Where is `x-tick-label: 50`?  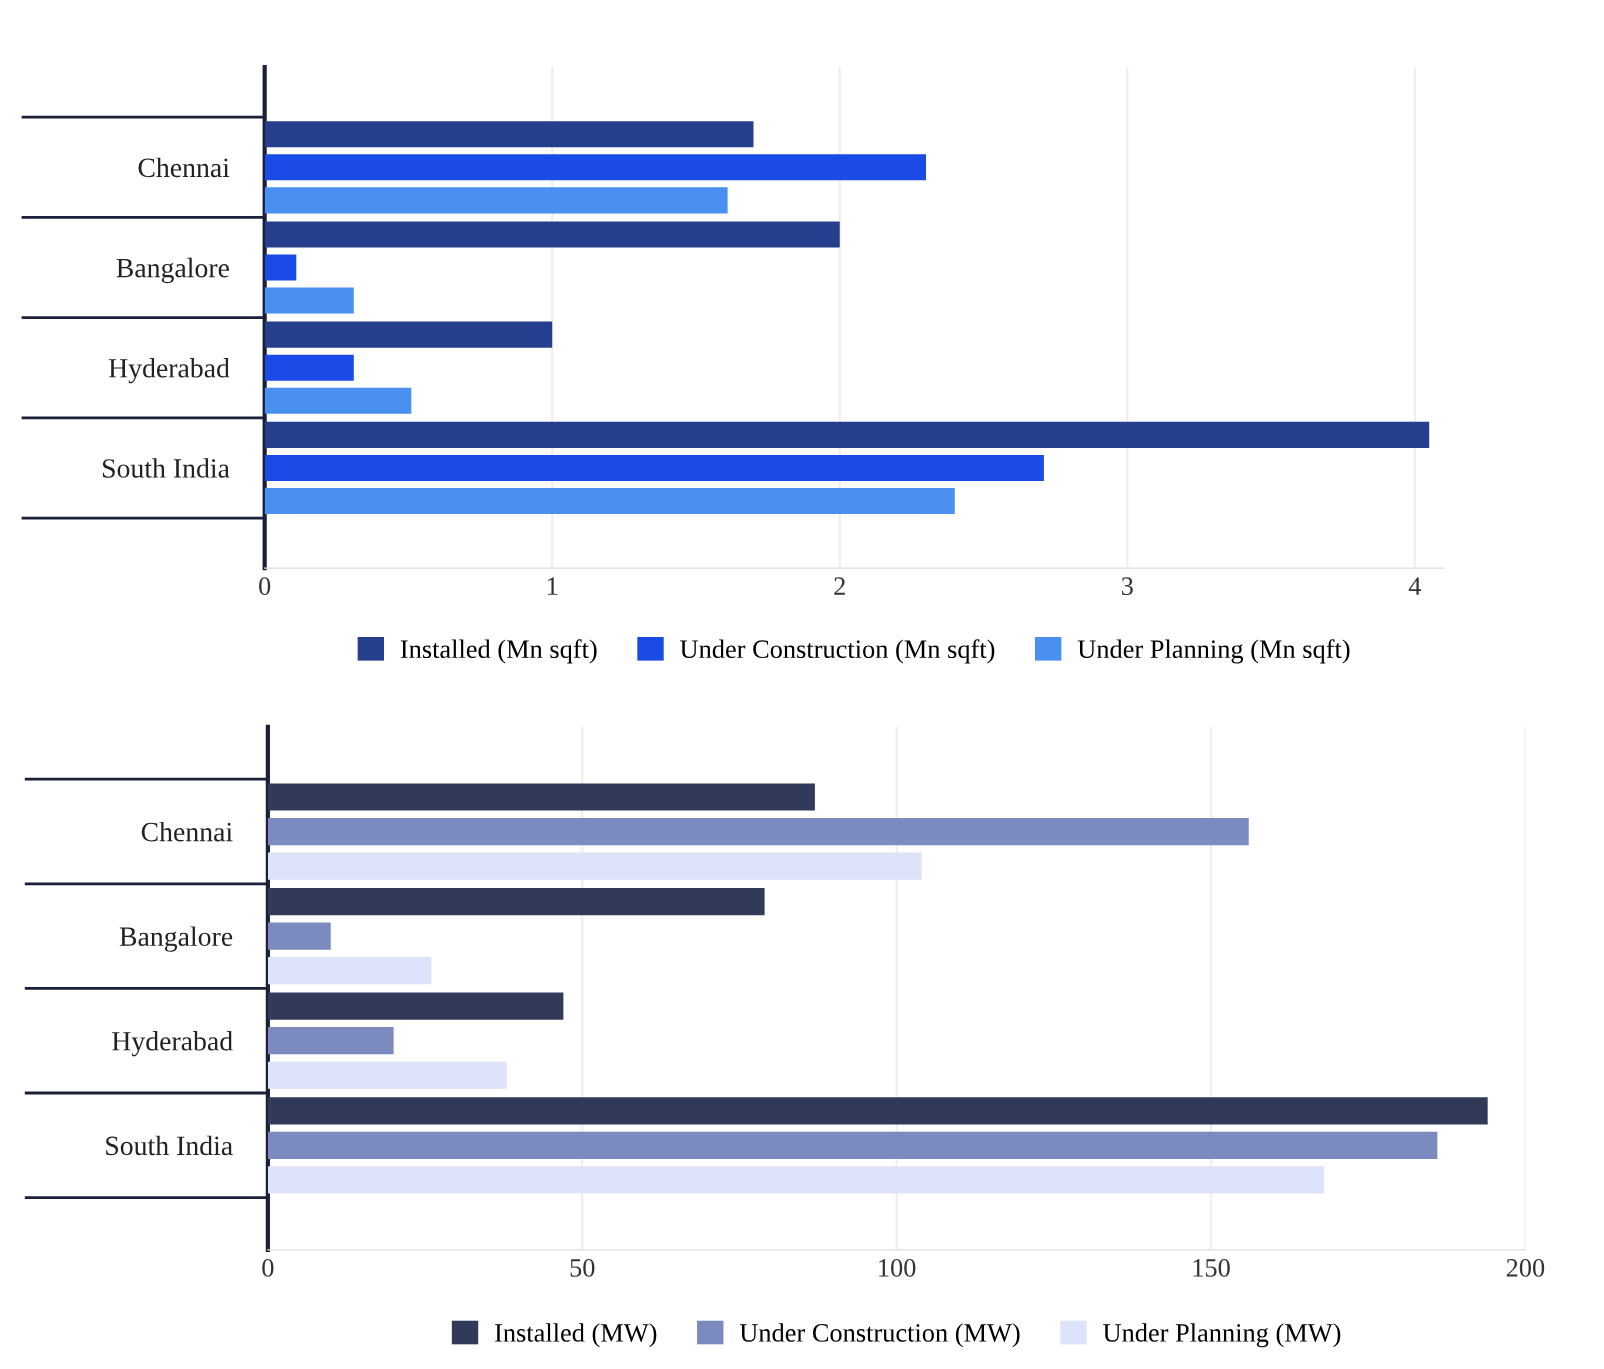 x-tick-label: 50 is located at coordinates (582, 1267).